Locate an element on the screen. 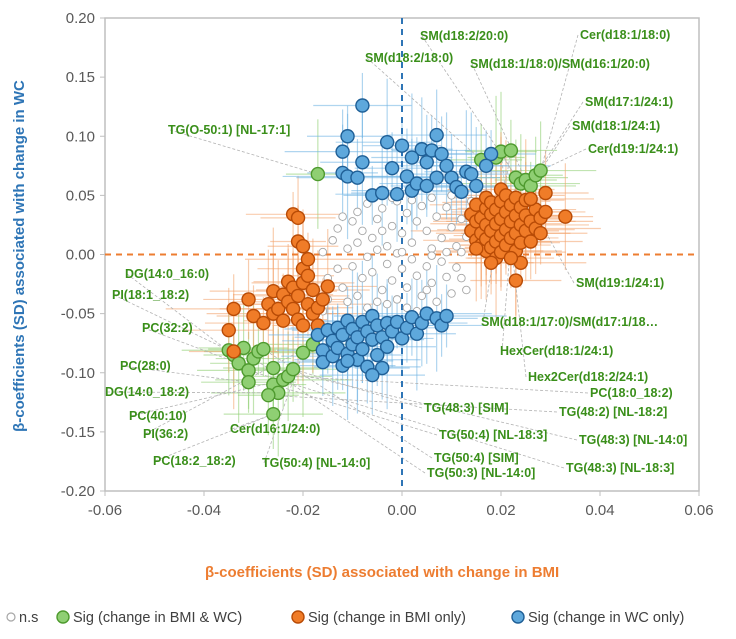 The width and height of the screenshot is (736, 639). y-tick-label: -0.20 is located at coordinates (78, 491).